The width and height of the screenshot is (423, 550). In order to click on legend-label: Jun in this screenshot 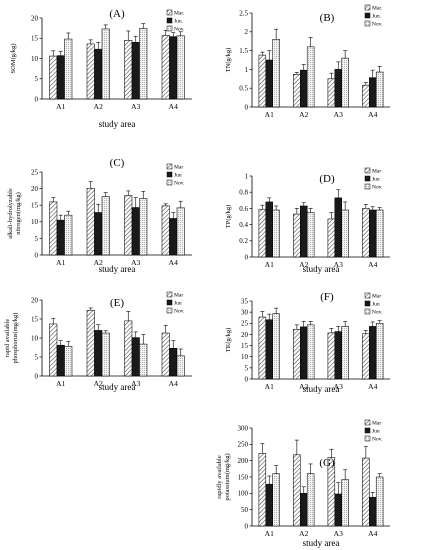, I will do `click(376, 432)`.